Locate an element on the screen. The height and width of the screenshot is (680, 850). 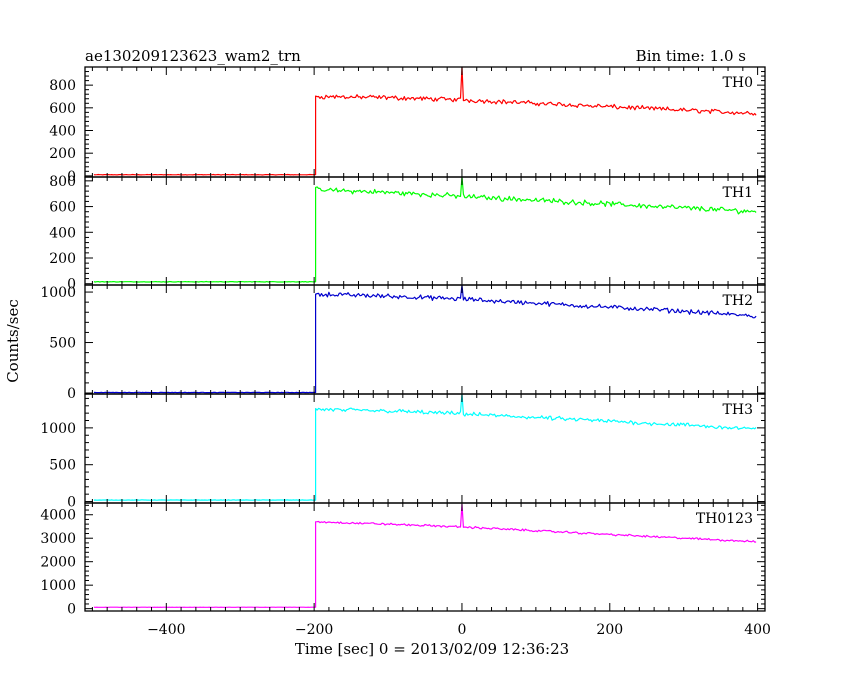
series-line-th2 is located at coordinates (425, 339).